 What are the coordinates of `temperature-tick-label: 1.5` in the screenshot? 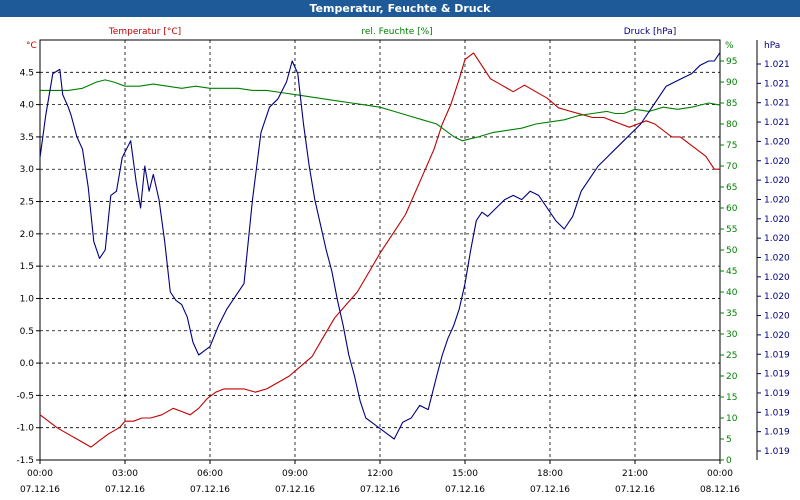 It's located at (27, 267).